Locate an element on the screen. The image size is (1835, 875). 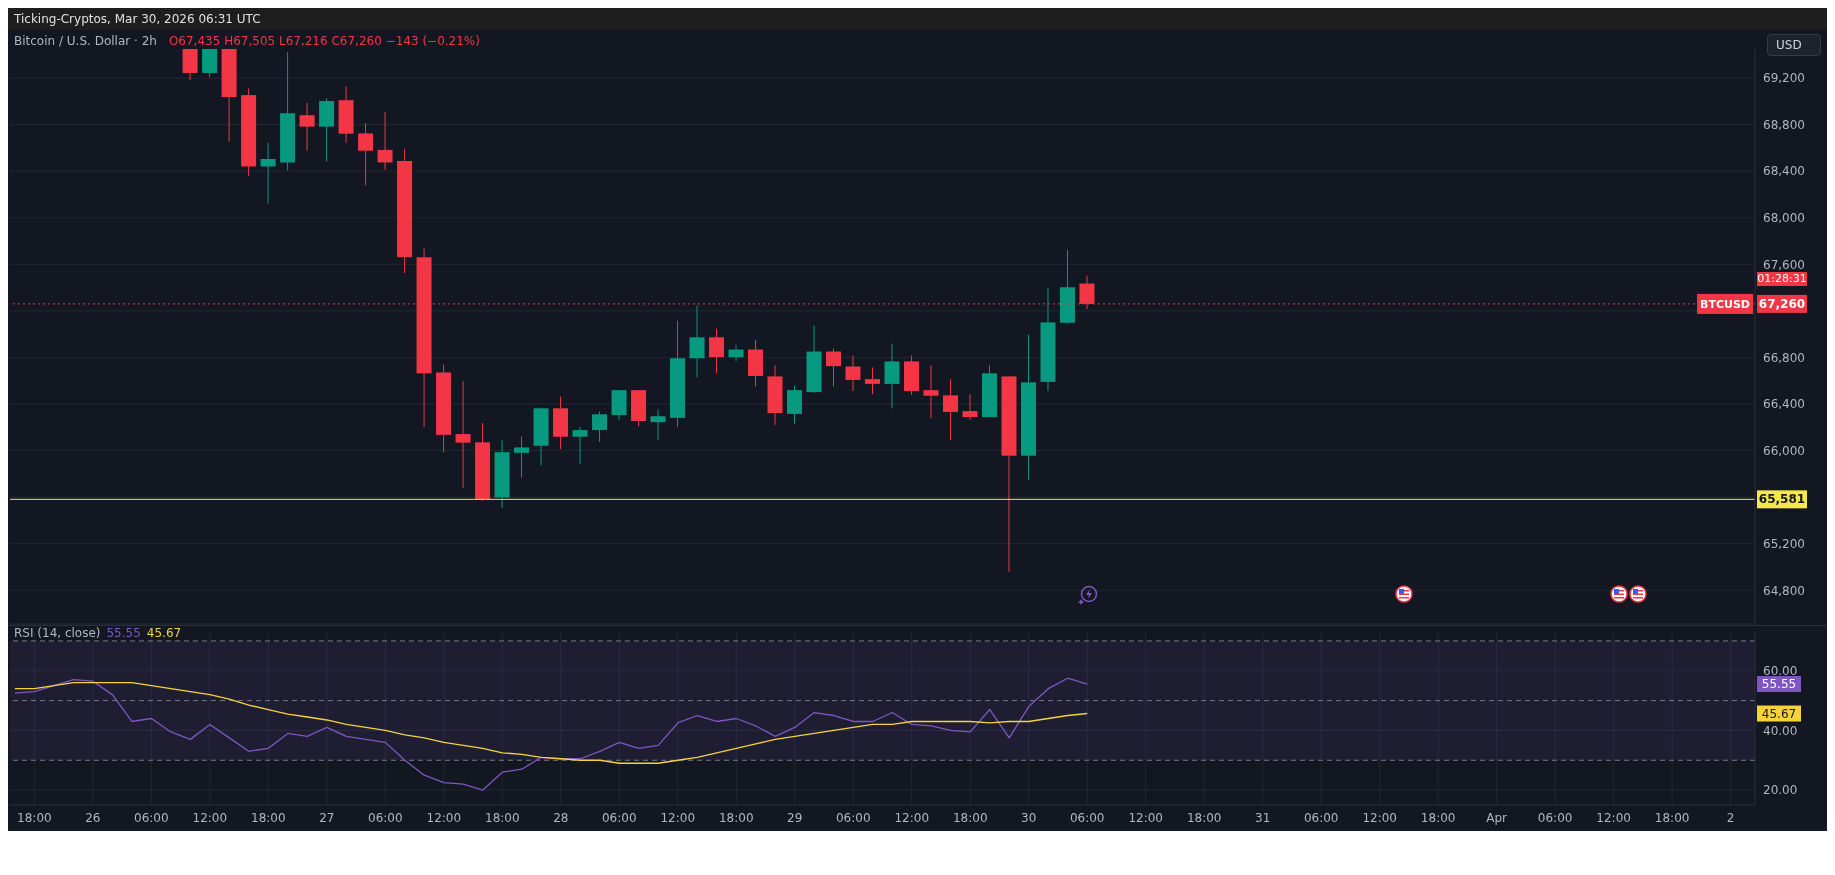
x-tick-label: 29 is located at coordinates (795, 817).